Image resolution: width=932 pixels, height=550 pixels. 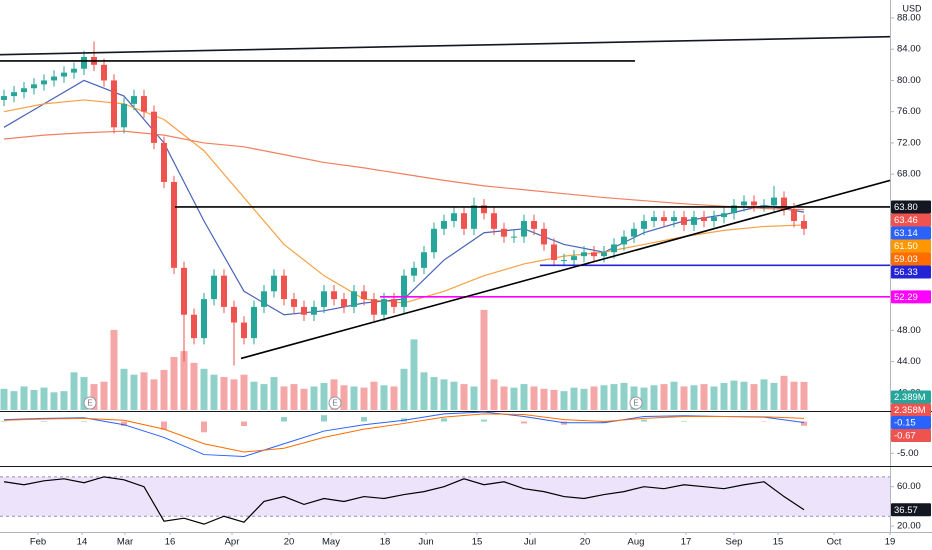 I want to click on x-tick-label: 14, so click(x=82, y=542).